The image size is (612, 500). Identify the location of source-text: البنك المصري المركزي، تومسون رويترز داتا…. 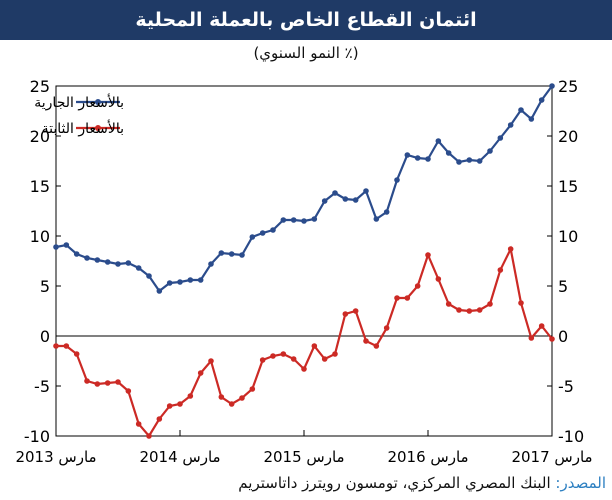
(394, 483).